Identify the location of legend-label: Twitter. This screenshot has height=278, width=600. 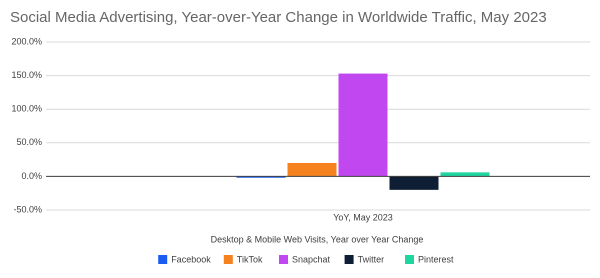
(371, 259).